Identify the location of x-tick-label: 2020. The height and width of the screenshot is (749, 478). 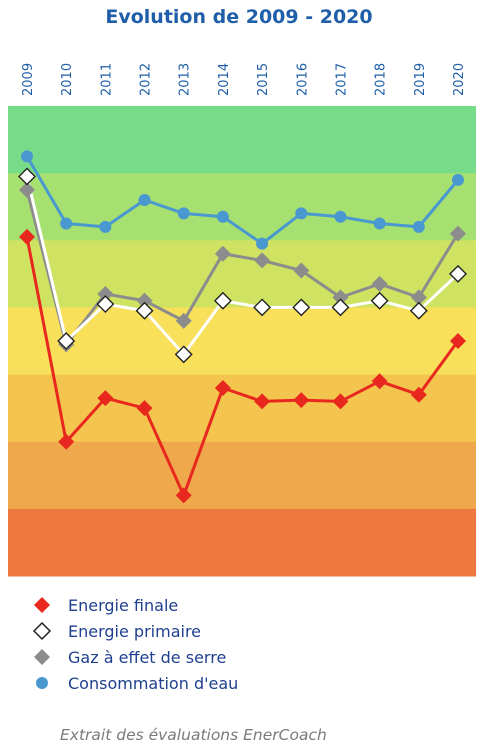
(459, 79).